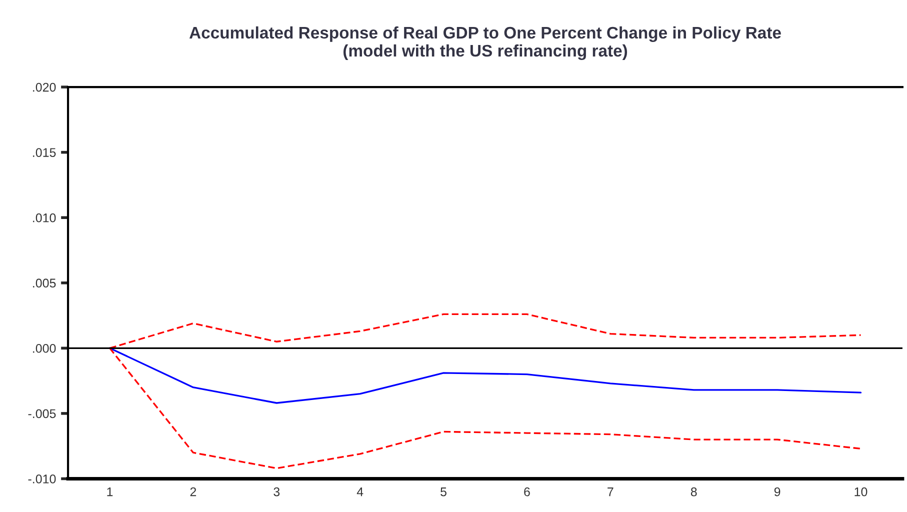 This screenshot has width=907, height=512. I want to click on y-tick-label: -.010, so click(42, 479).